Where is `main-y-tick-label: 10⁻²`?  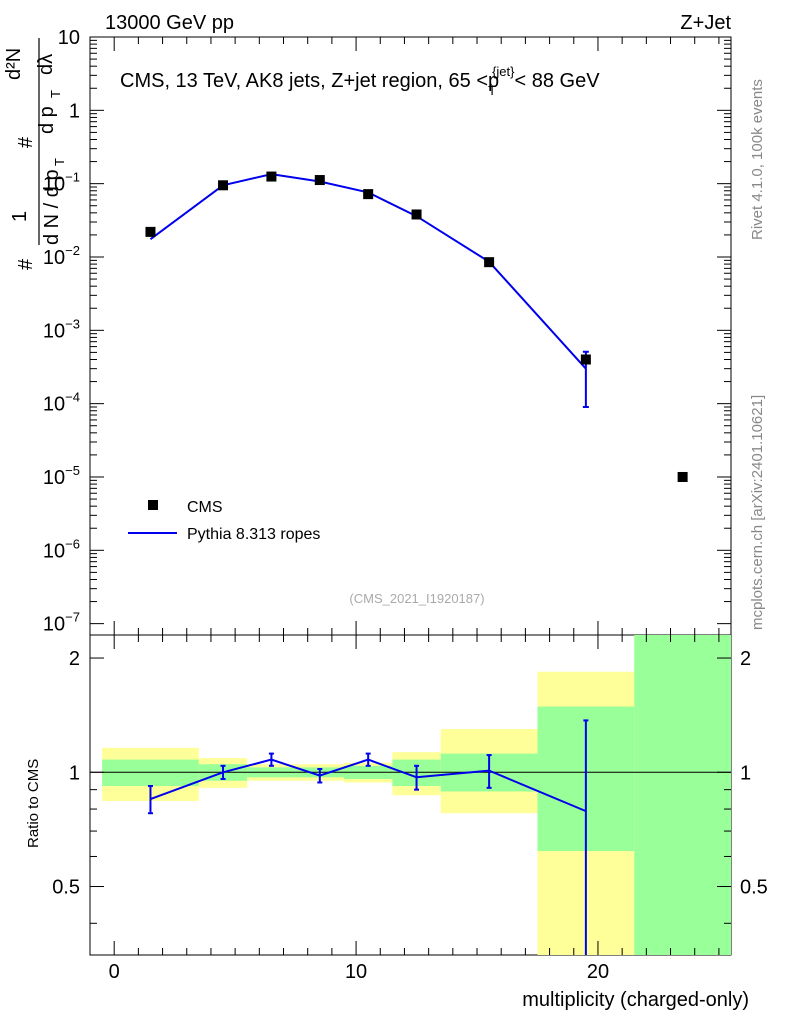 main-y-tick-label: 10⁻² is located at coordinates (61, 256).